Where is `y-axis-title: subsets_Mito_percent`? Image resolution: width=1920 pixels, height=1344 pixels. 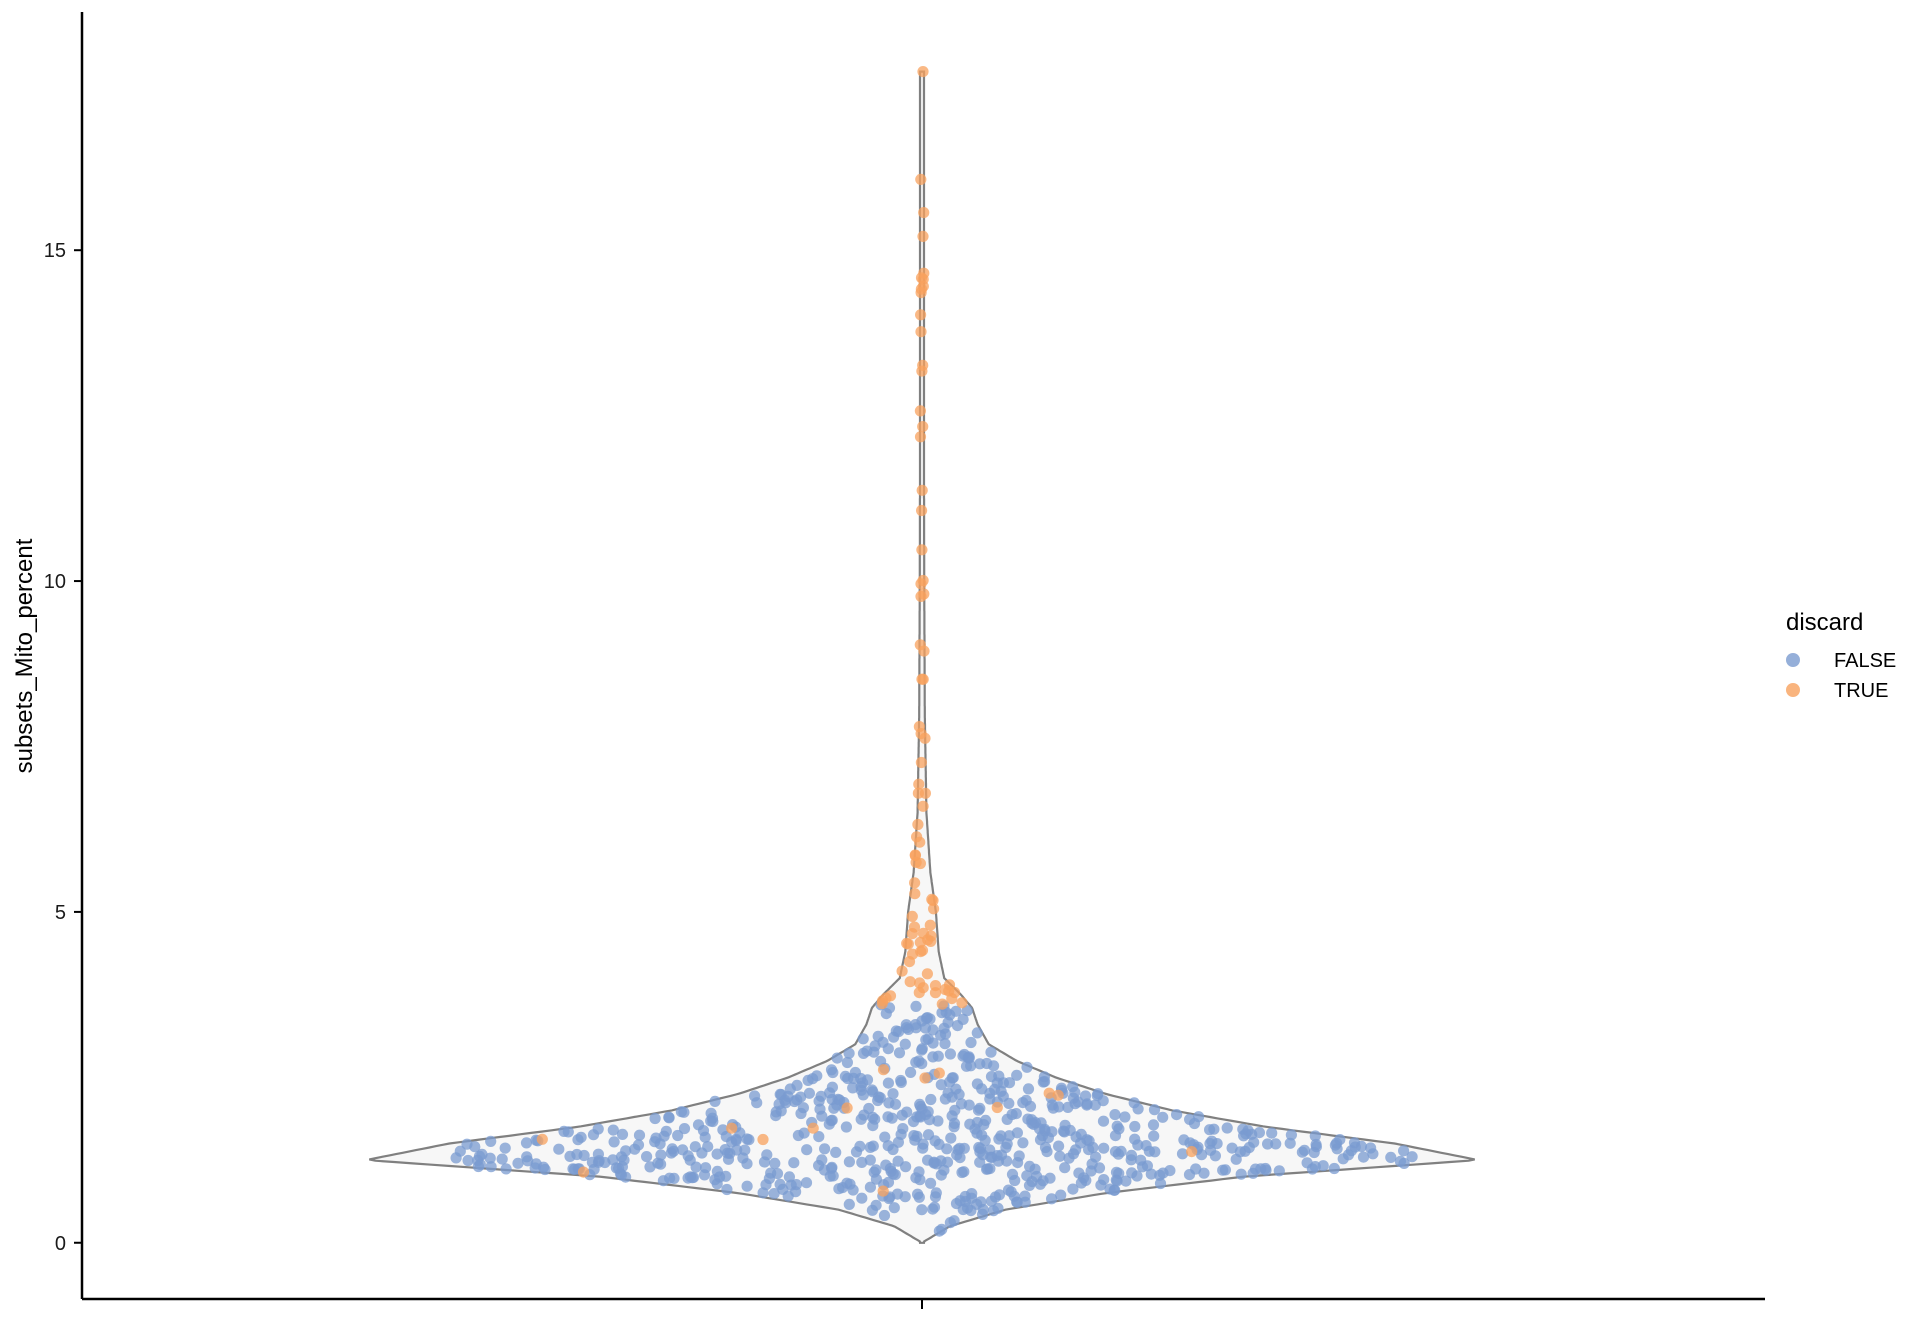 y-axis-title: subsets_Mito_percent is located at coordinates (24, 655).